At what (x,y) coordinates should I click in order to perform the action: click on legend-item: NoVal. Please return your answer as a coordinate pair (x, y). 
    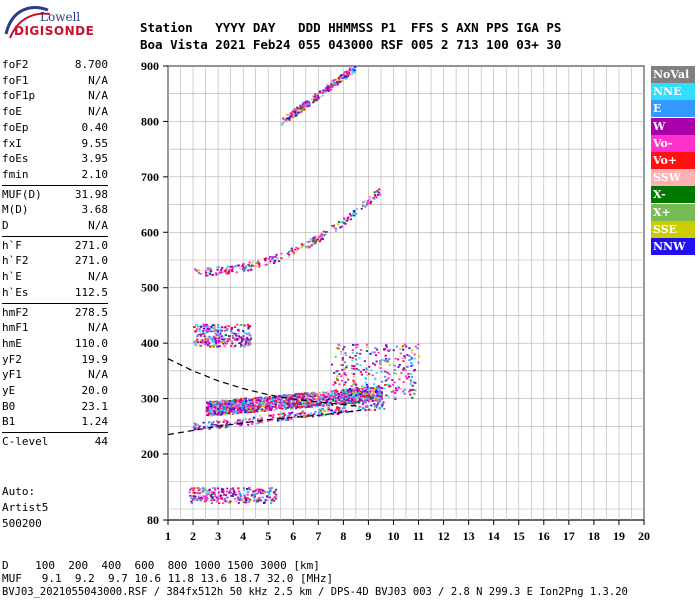
    Looking at the image, I should click on (673, 74).